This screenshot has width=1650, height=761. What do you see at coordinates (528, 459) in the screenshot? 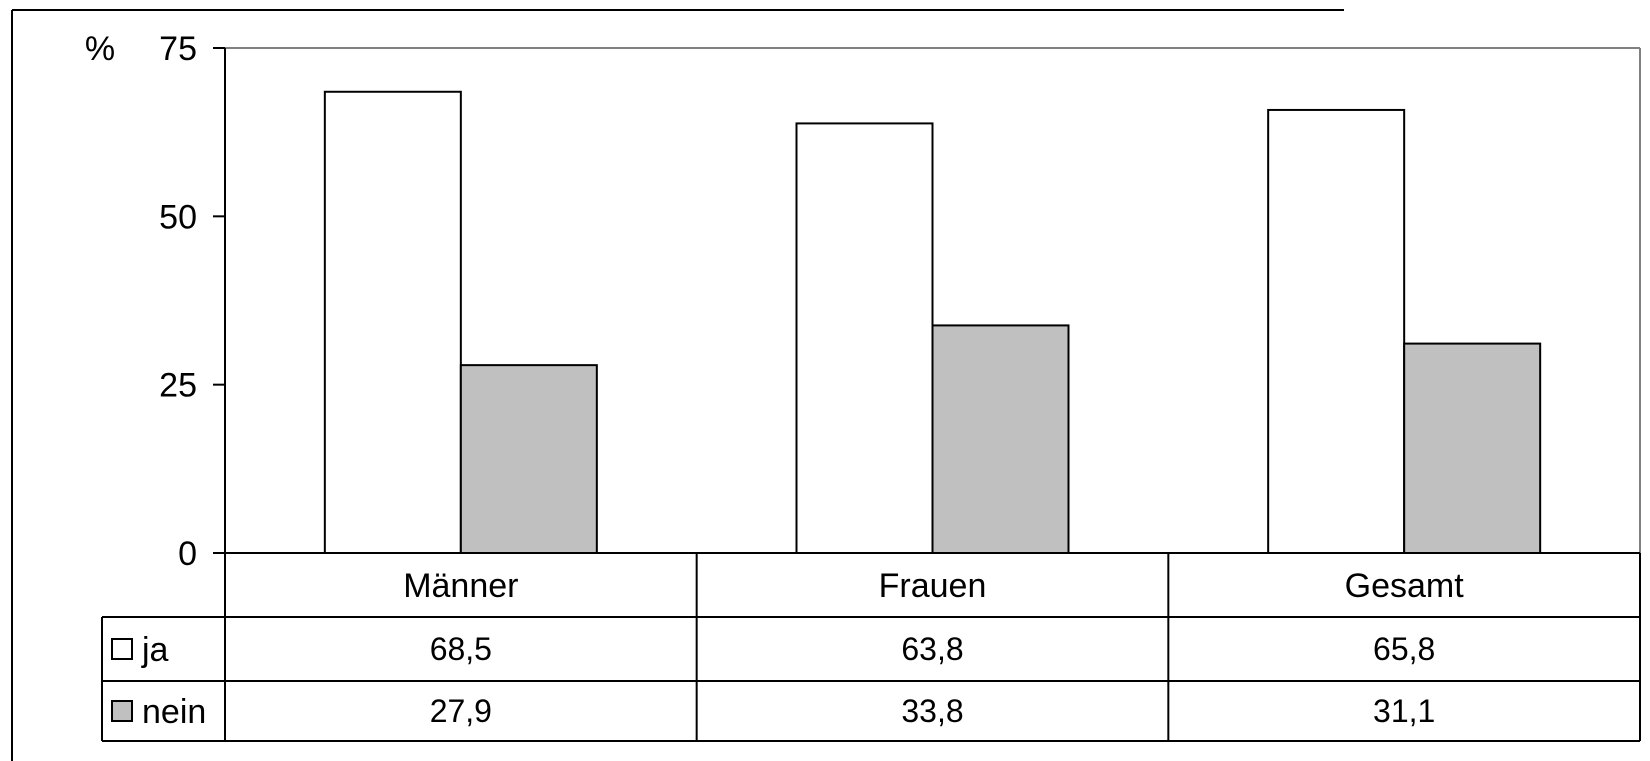
I see `bar-nein-Männer` at bounding box center [528, 459].